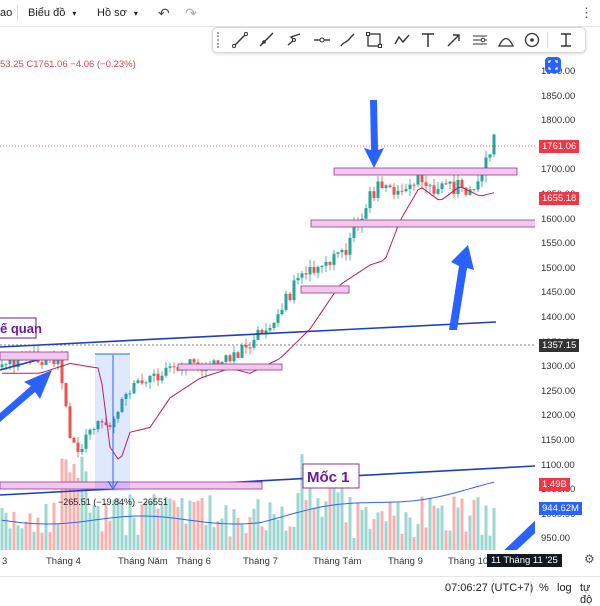 Image resolution: width=600 pixels, height=606 pixels. What do you see at coordinates (191, 13) in the screenshot?
I see `redo-icon: ↷` at bounding box center [191, 13].